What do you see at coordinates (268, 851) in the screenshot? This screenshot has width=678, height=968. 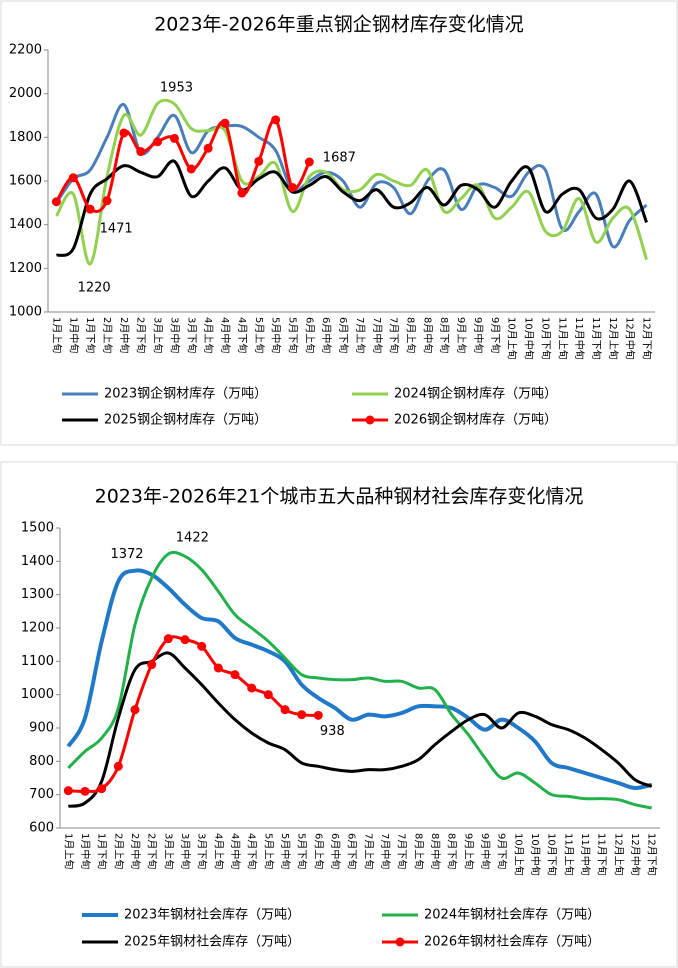 I see `x-tick-label: 5月上旬` at bounding box center [268, 851].